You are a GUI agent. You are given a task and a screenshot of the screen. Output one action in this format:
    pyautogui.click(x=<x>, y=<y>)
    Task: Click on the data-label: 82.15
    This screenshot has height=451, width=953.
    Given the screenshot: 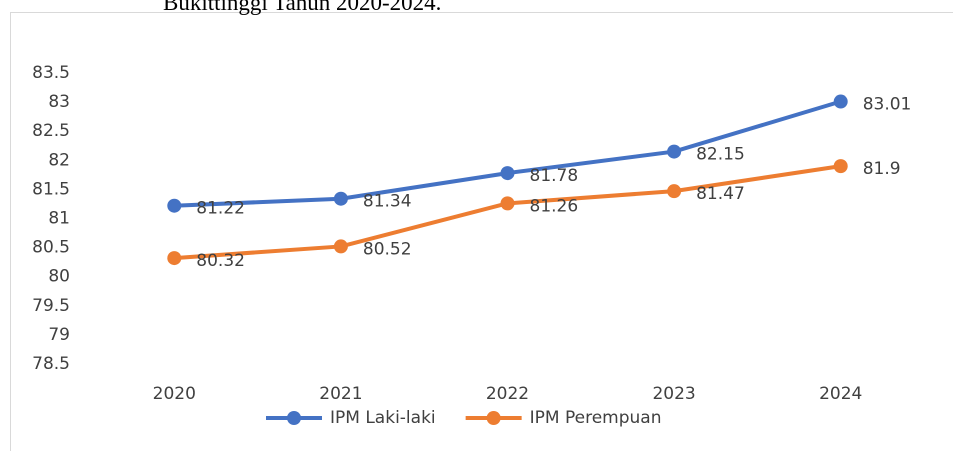 What is the action you would take?
    pyautogui.click(x=720, y=155)
    